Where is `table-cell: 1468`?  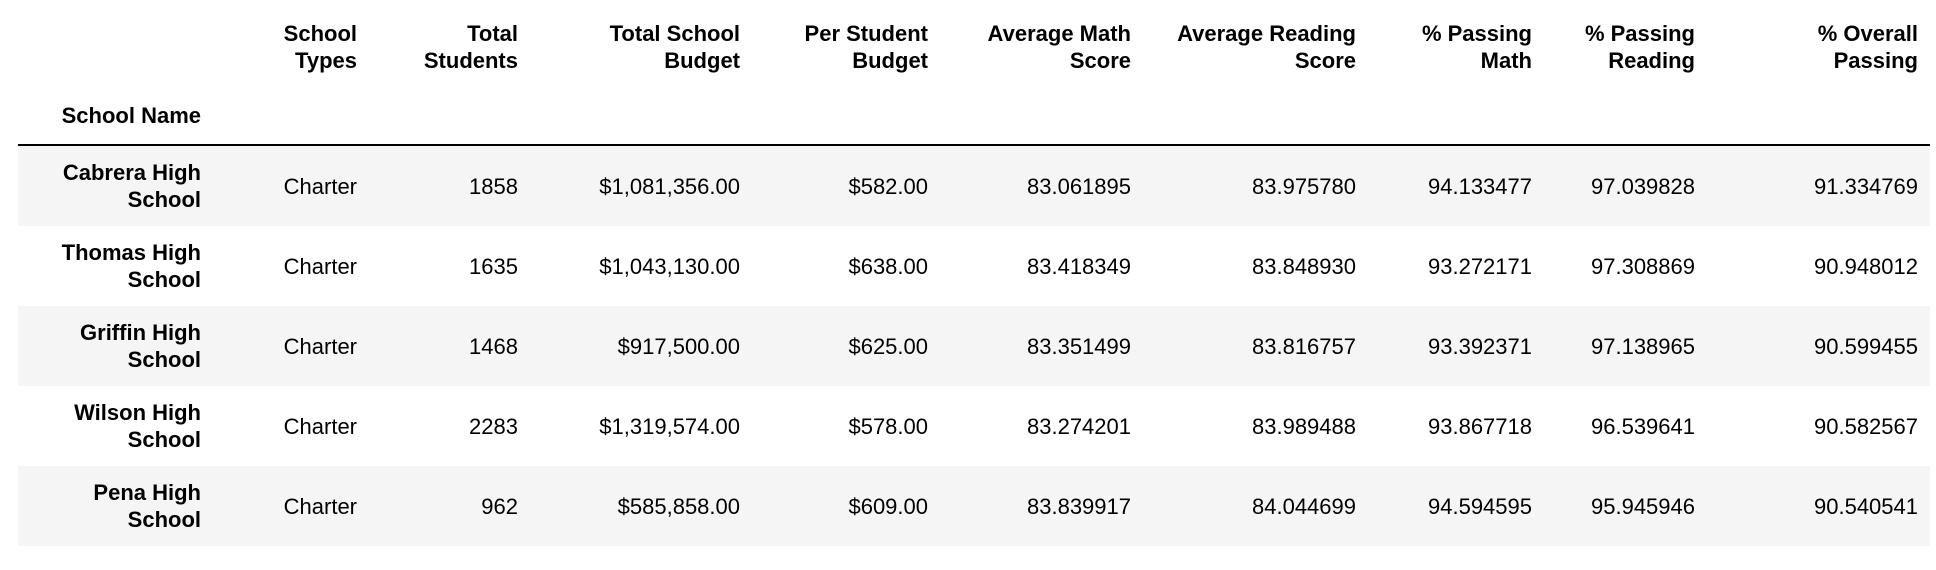 table-cell: 1468 is located at coordinates (493, 346).